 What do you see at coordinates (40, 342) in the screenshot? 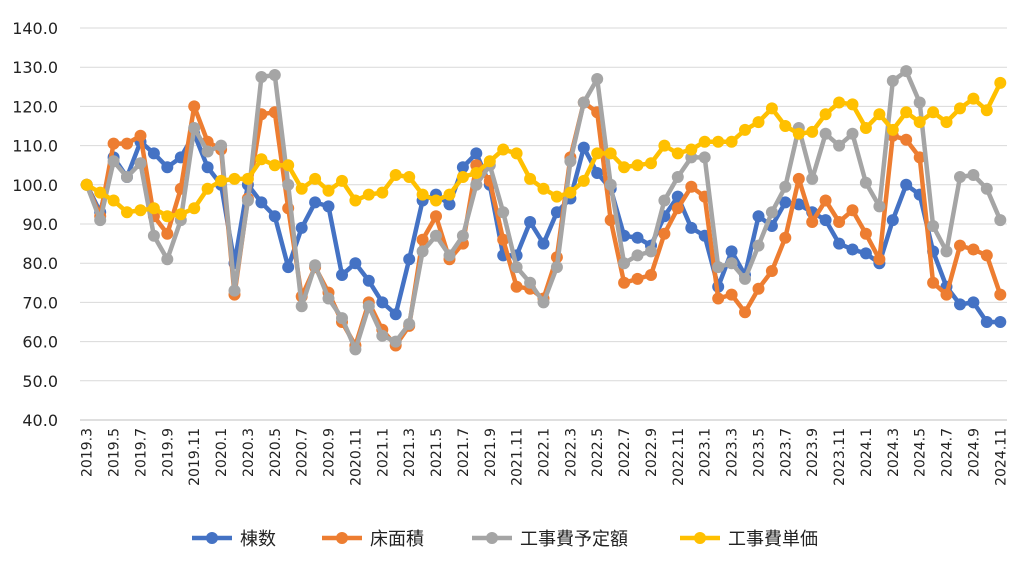
I see `y-tick-label: 60.0` at bounding box center [40, 342].